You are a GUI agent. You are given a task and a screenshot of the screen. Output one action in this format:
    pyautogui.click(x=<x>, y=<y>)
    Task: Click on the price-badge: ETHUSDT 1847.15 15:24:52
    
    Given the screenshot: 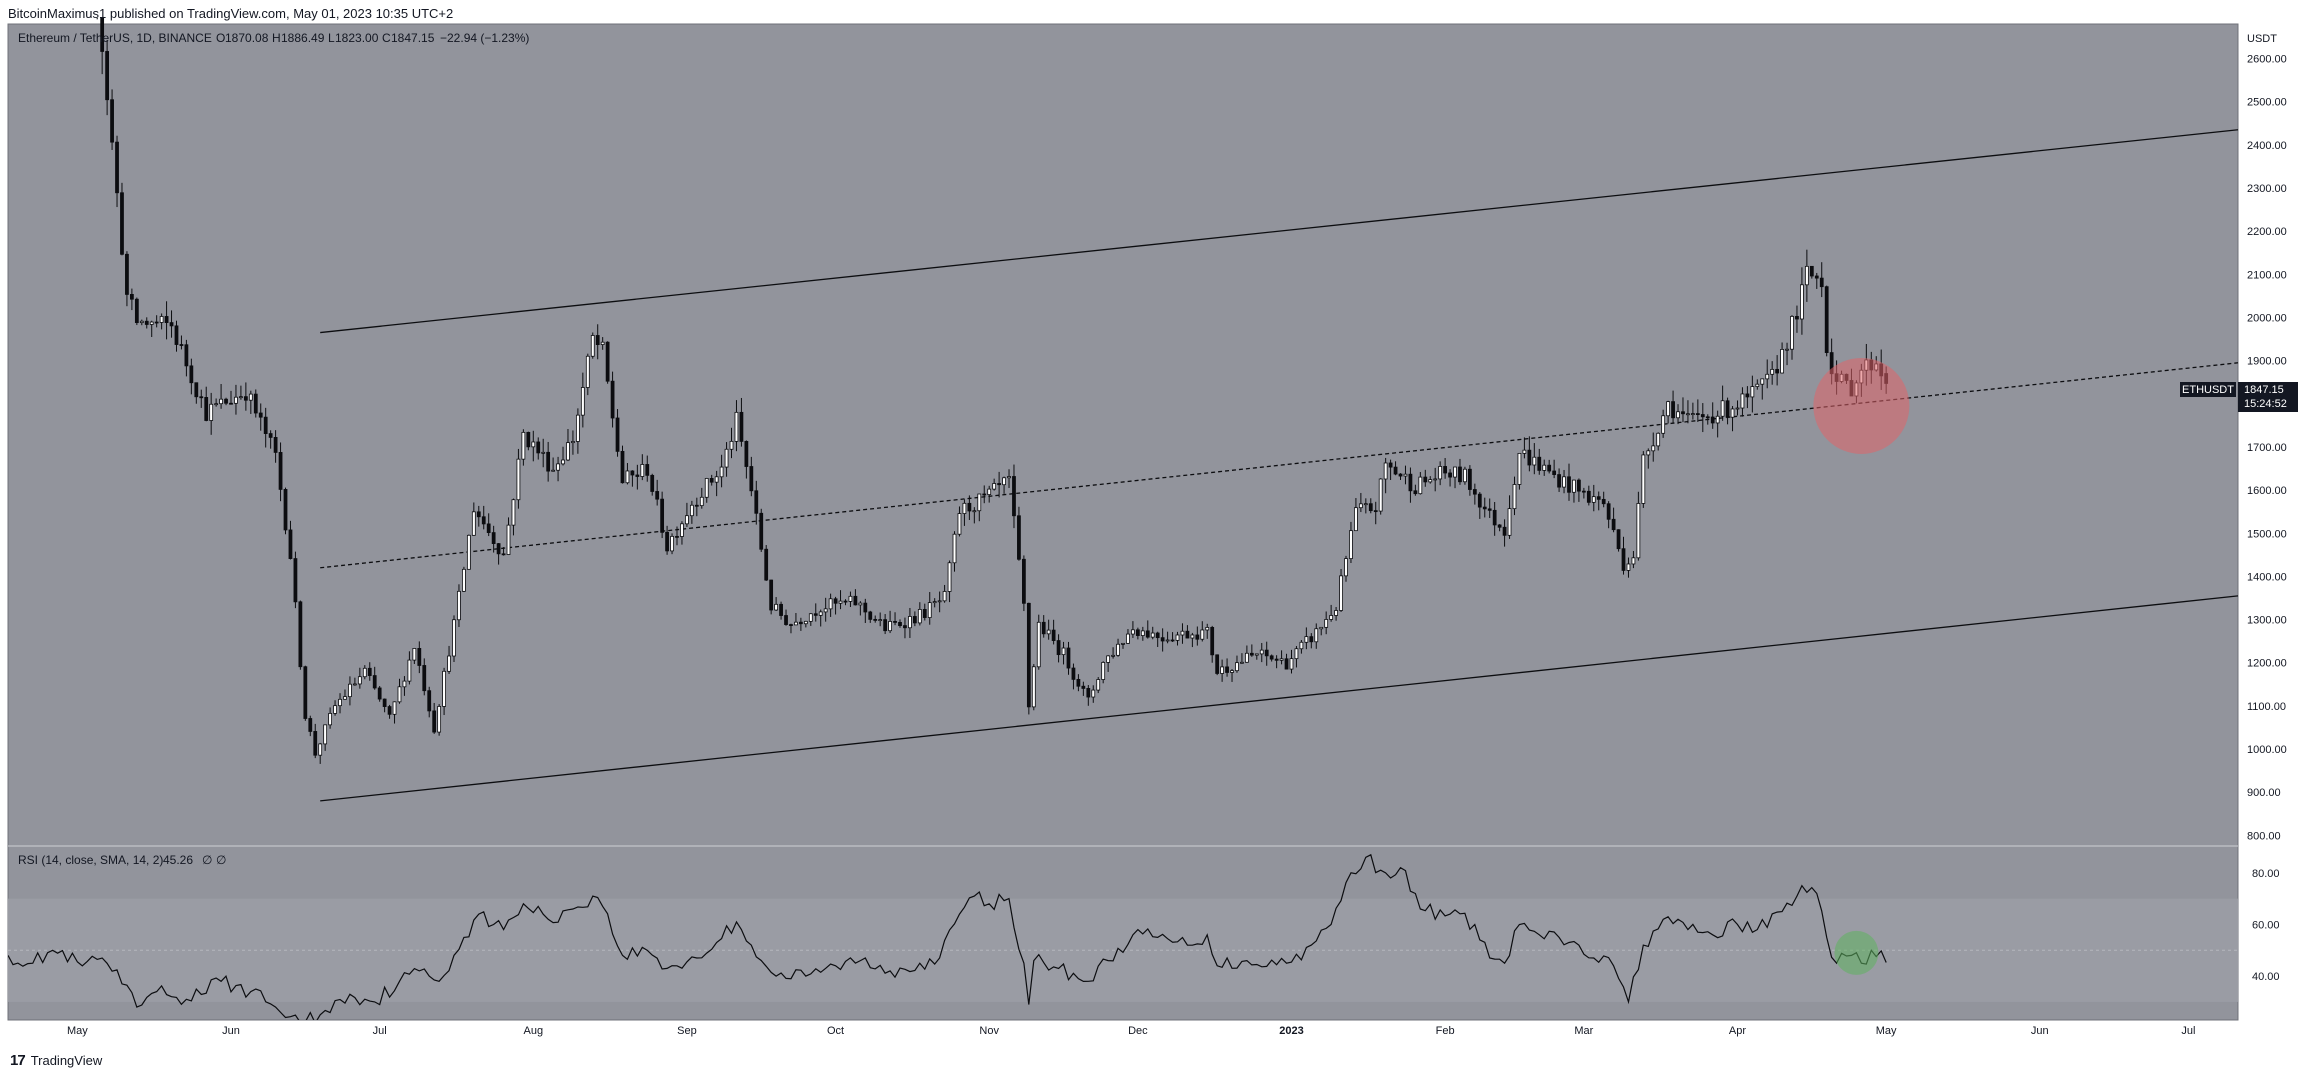 What is the action you would take?
    pyautogui.click(x=2239, y=397)
    